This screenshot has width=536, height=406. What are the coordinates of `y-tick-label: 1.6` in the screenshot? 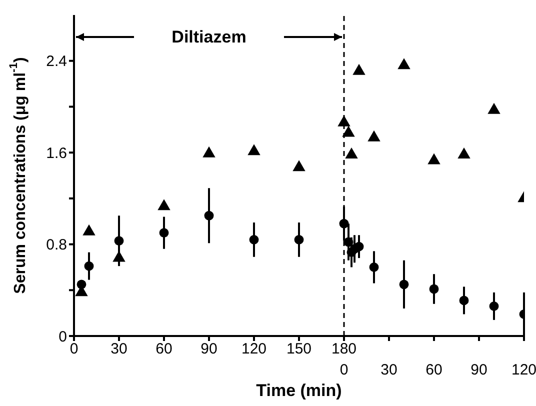 It's located at (56, 153).